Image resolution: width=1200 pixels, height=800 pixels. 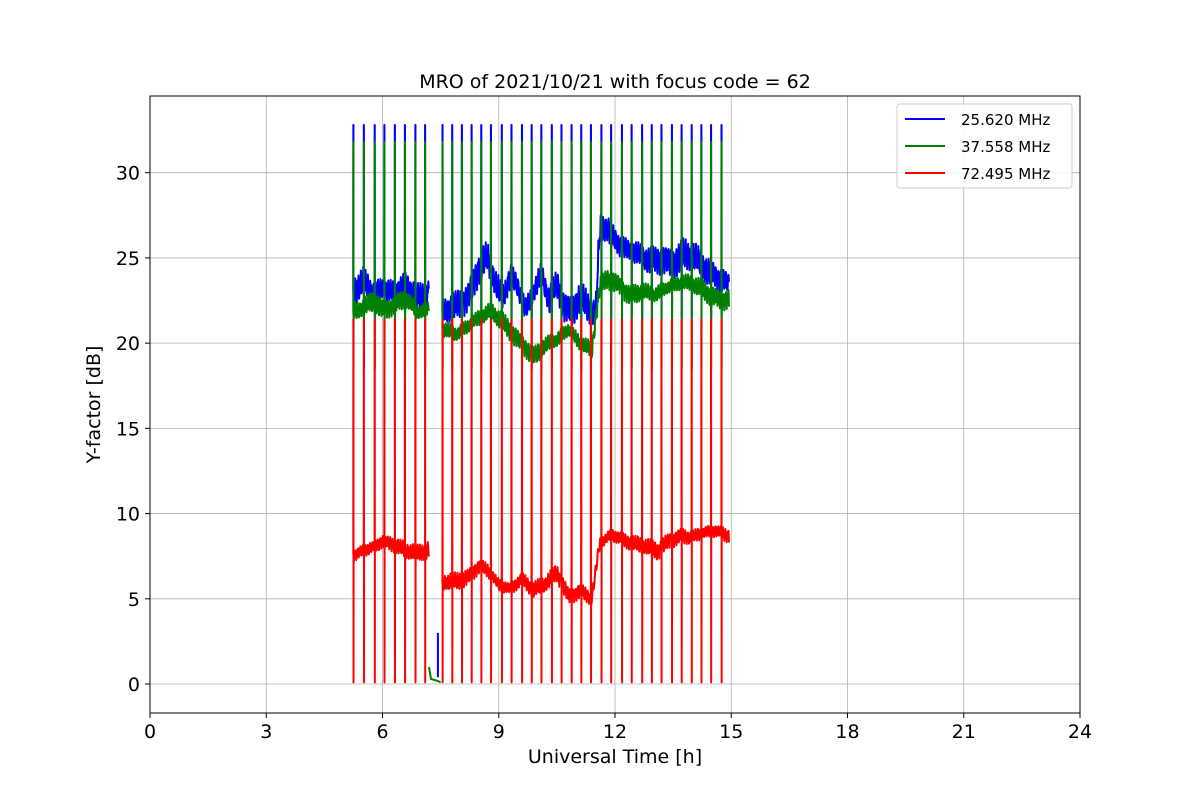 What do you see at coordinates (499, 732) in the screenshot?
I see `x-tick-label: 9` at bounding box center [499, 732].